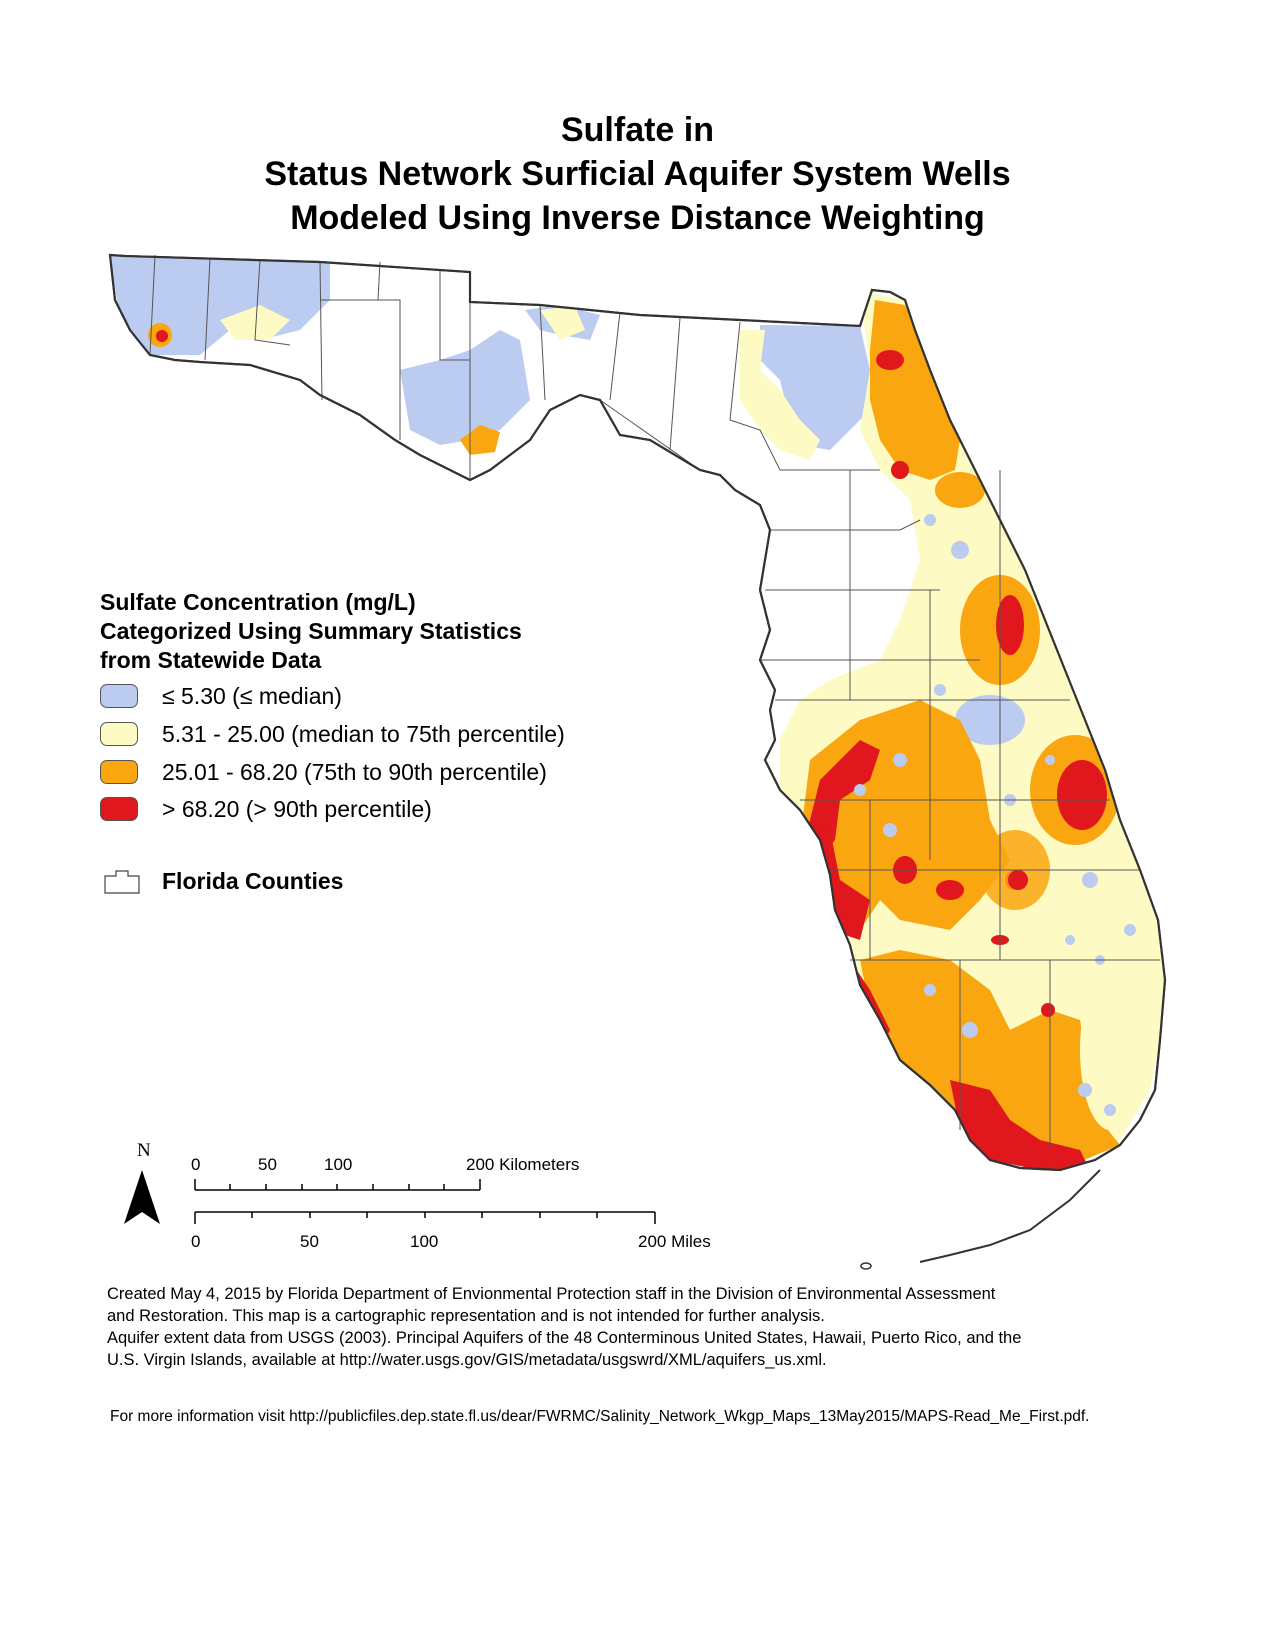  What do you see at coordinates (890, 360) in the screenshot?
I see `very-high-spot-jax` at bounding box center [890, 360].